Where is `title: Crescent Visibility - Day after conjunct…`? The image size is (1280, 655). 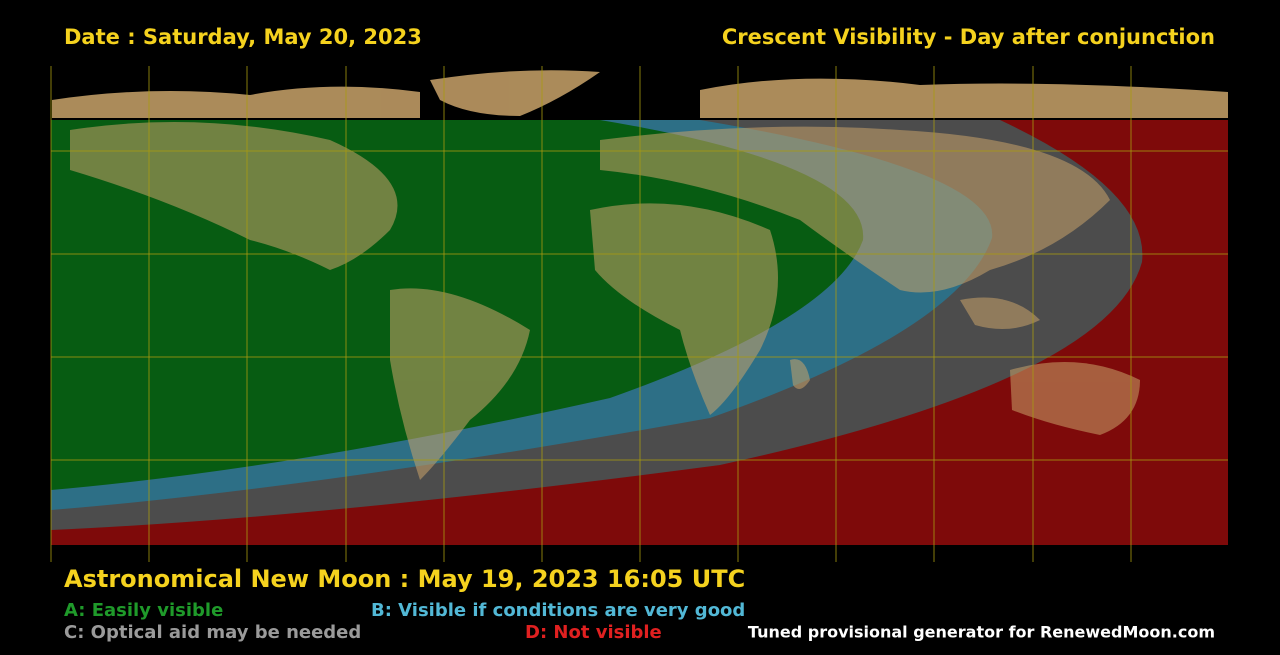
title: Crescent Visibility - Day after conjunct… is located at coordinates (968, 37).